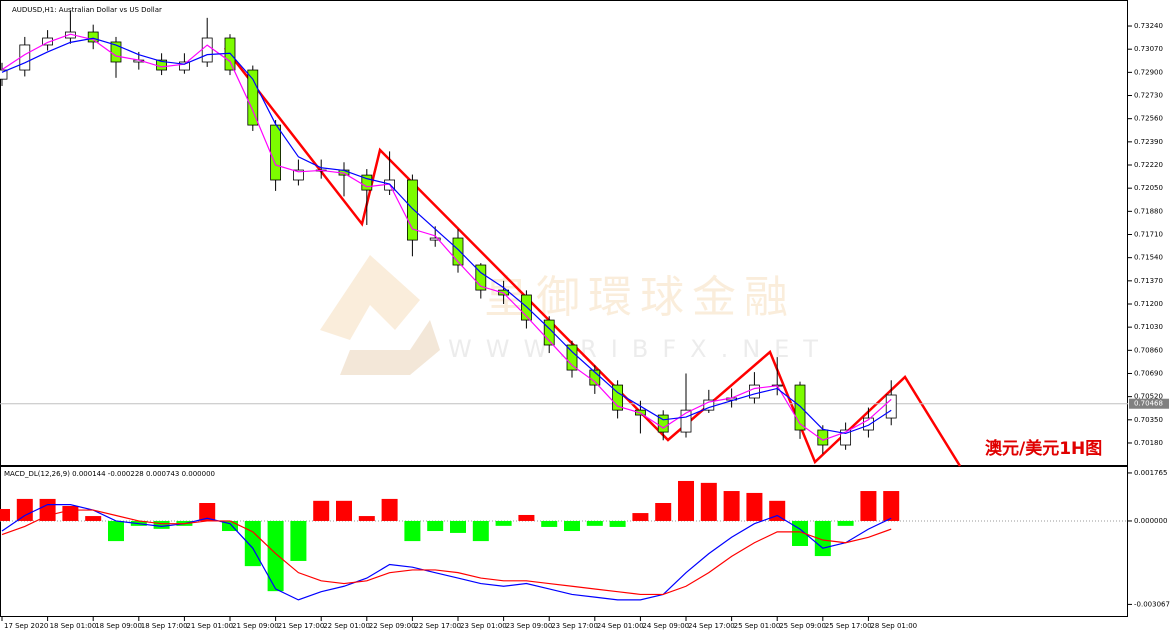 Image resolution: width=1170 pixels, height=635 pixels. I want to click on y-tick-label: 0.72900, so click(1148, 72).